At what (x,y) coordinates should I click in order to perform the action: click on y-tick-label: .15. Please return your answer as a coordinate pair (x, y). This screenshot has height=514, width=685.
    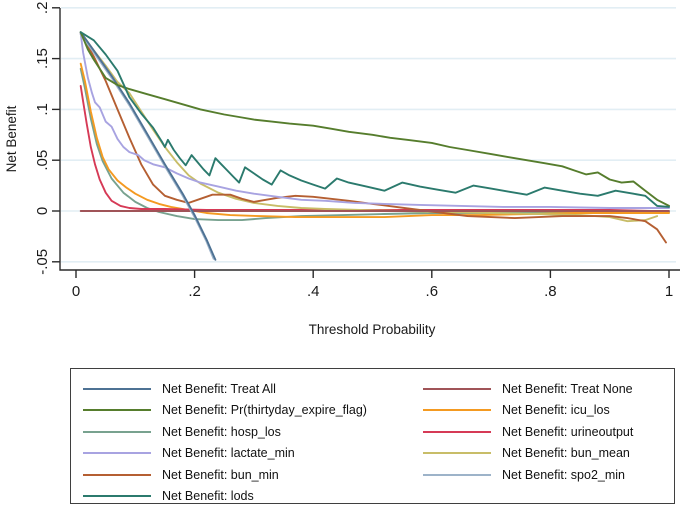
    Looking at the image, I should click on (42, 58).